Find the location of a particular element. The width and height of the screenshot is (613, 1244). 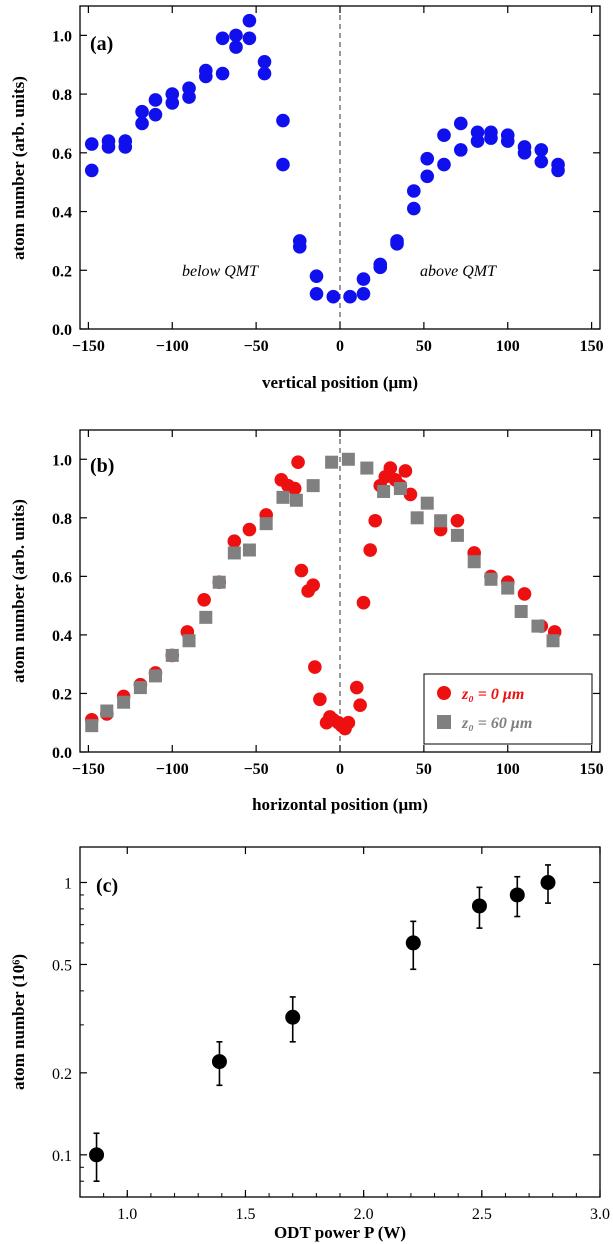

panel-label-c: (c) is located at coordinates (107, 886).